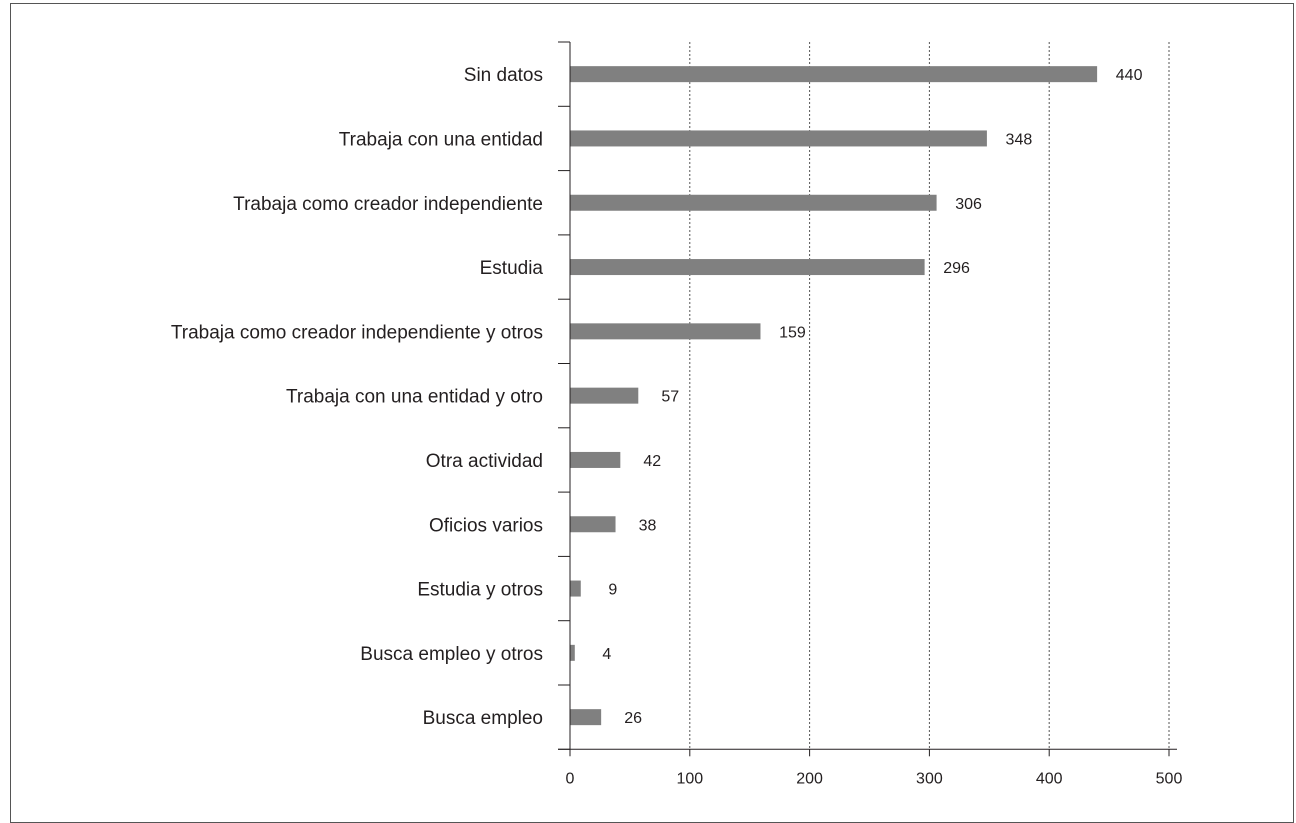 The image size is (1296, 823). Describe the element at coordinates (809, 778) in the screenshot. I see `x-tick-label: 200` at that location.